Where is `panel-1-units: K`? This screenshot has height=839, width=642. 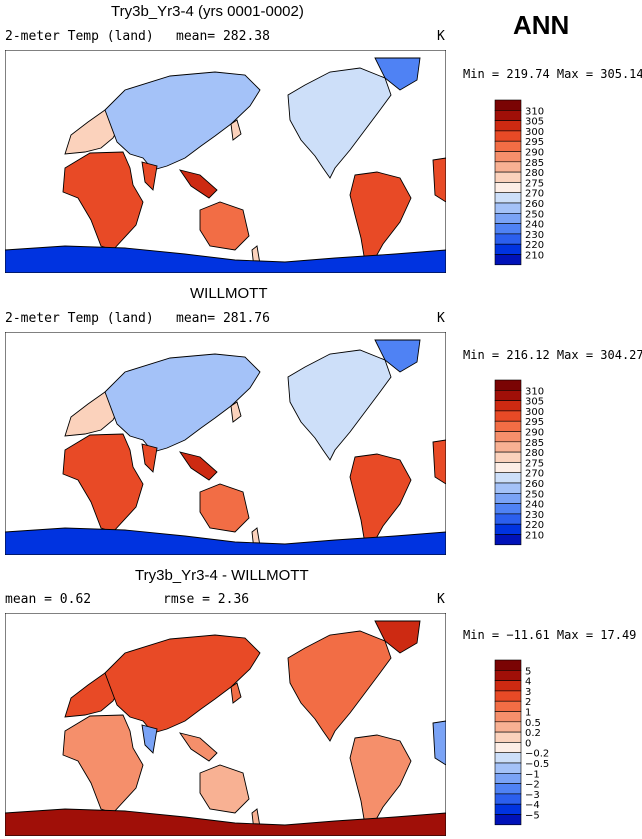 panel-1-units: K is located at coordinates (441, 36).